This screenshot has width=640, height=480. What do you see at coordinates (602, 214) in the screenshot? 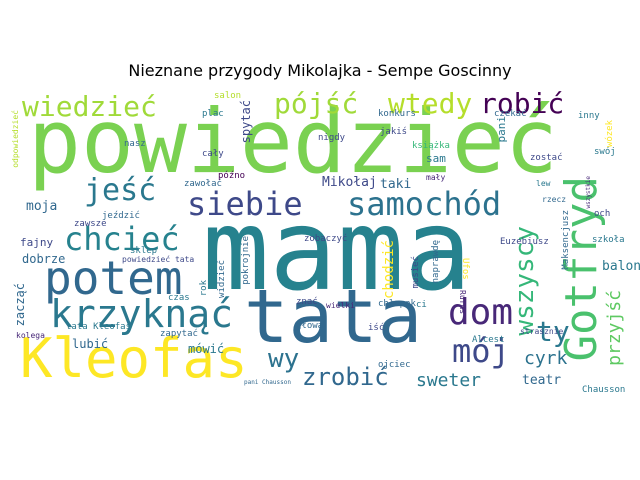
I see `word-och: och` at bounding box center [602, 214].